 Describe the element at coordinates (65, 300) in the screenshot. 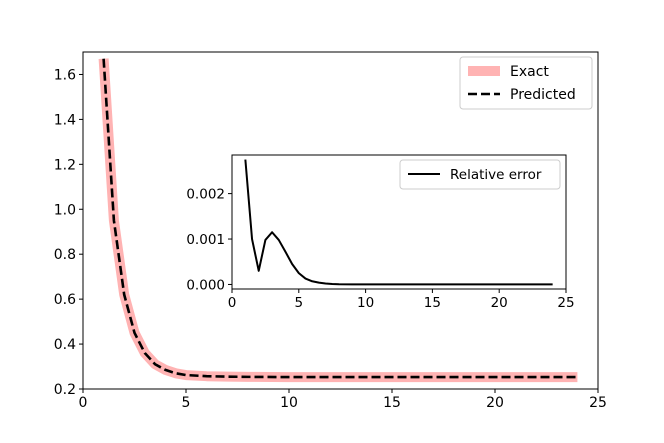

I see `main-y-tick-label: 0.6` at that location.